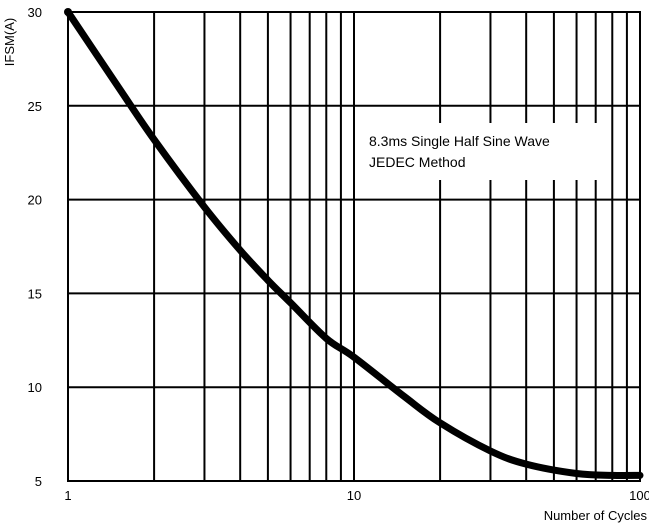 The width and height of the screenshot is (649, 526). Describe the element at coordinates (354, 495) in the screenshot. I see `x-tick-label: 10` at that location.